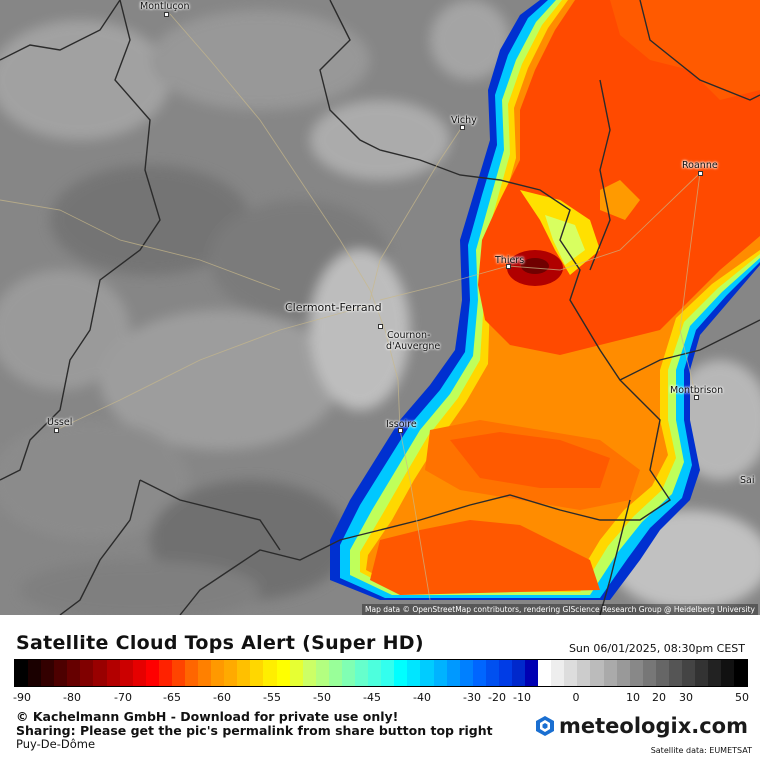 This screenshot has height=760, width=760. I want to click on meteologix-logo-icon, so click(545, 726).